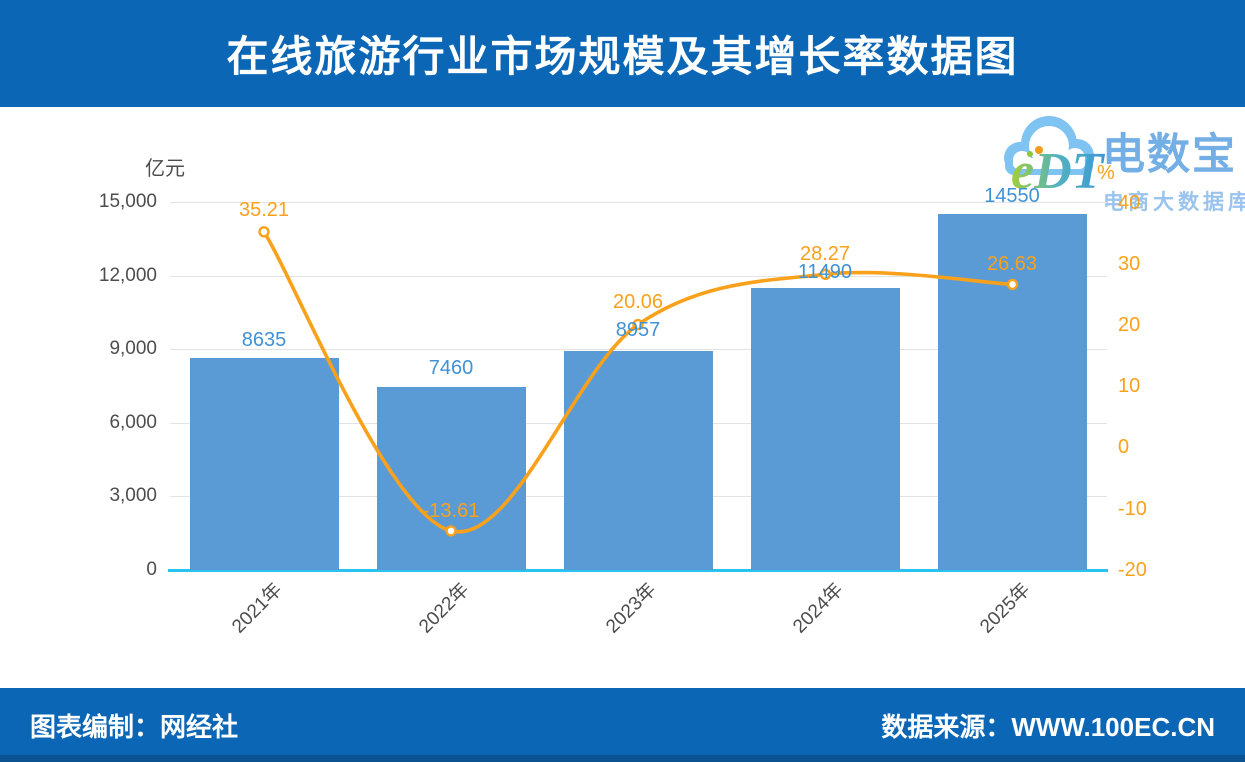 The width and height of the screenshot is (1245, 762). I want to click on bar-2022, so click(451, 478).